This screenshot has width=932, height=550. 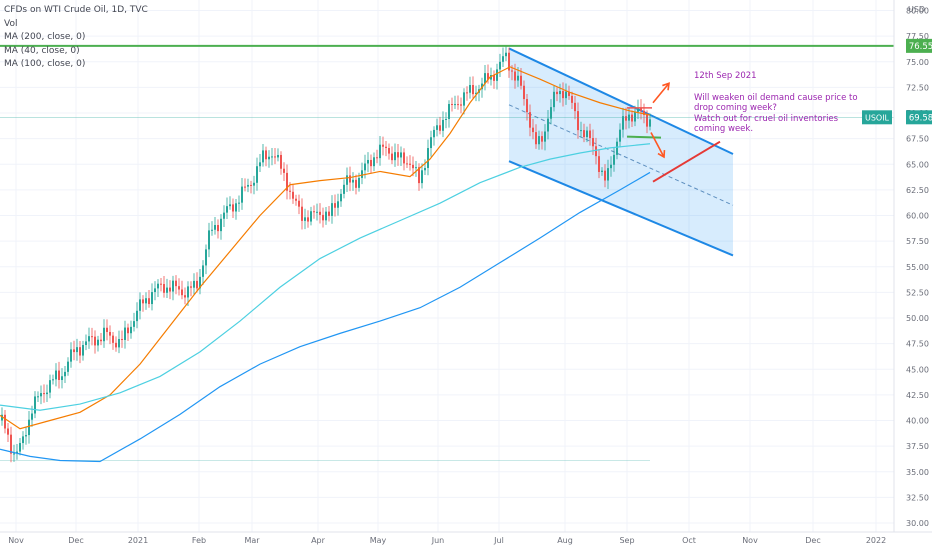 What do you see at coordinates (498, 540) in the screenshot?
I see `x-tick-label: Jul` at bounding box center [498, 540].